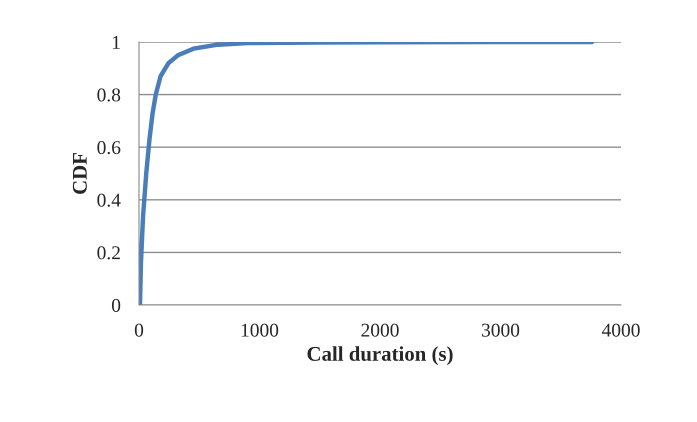  Describe the element at coordinates (108, 147) in the screenshot. I see `y-tick-label: 0.6` at that location.